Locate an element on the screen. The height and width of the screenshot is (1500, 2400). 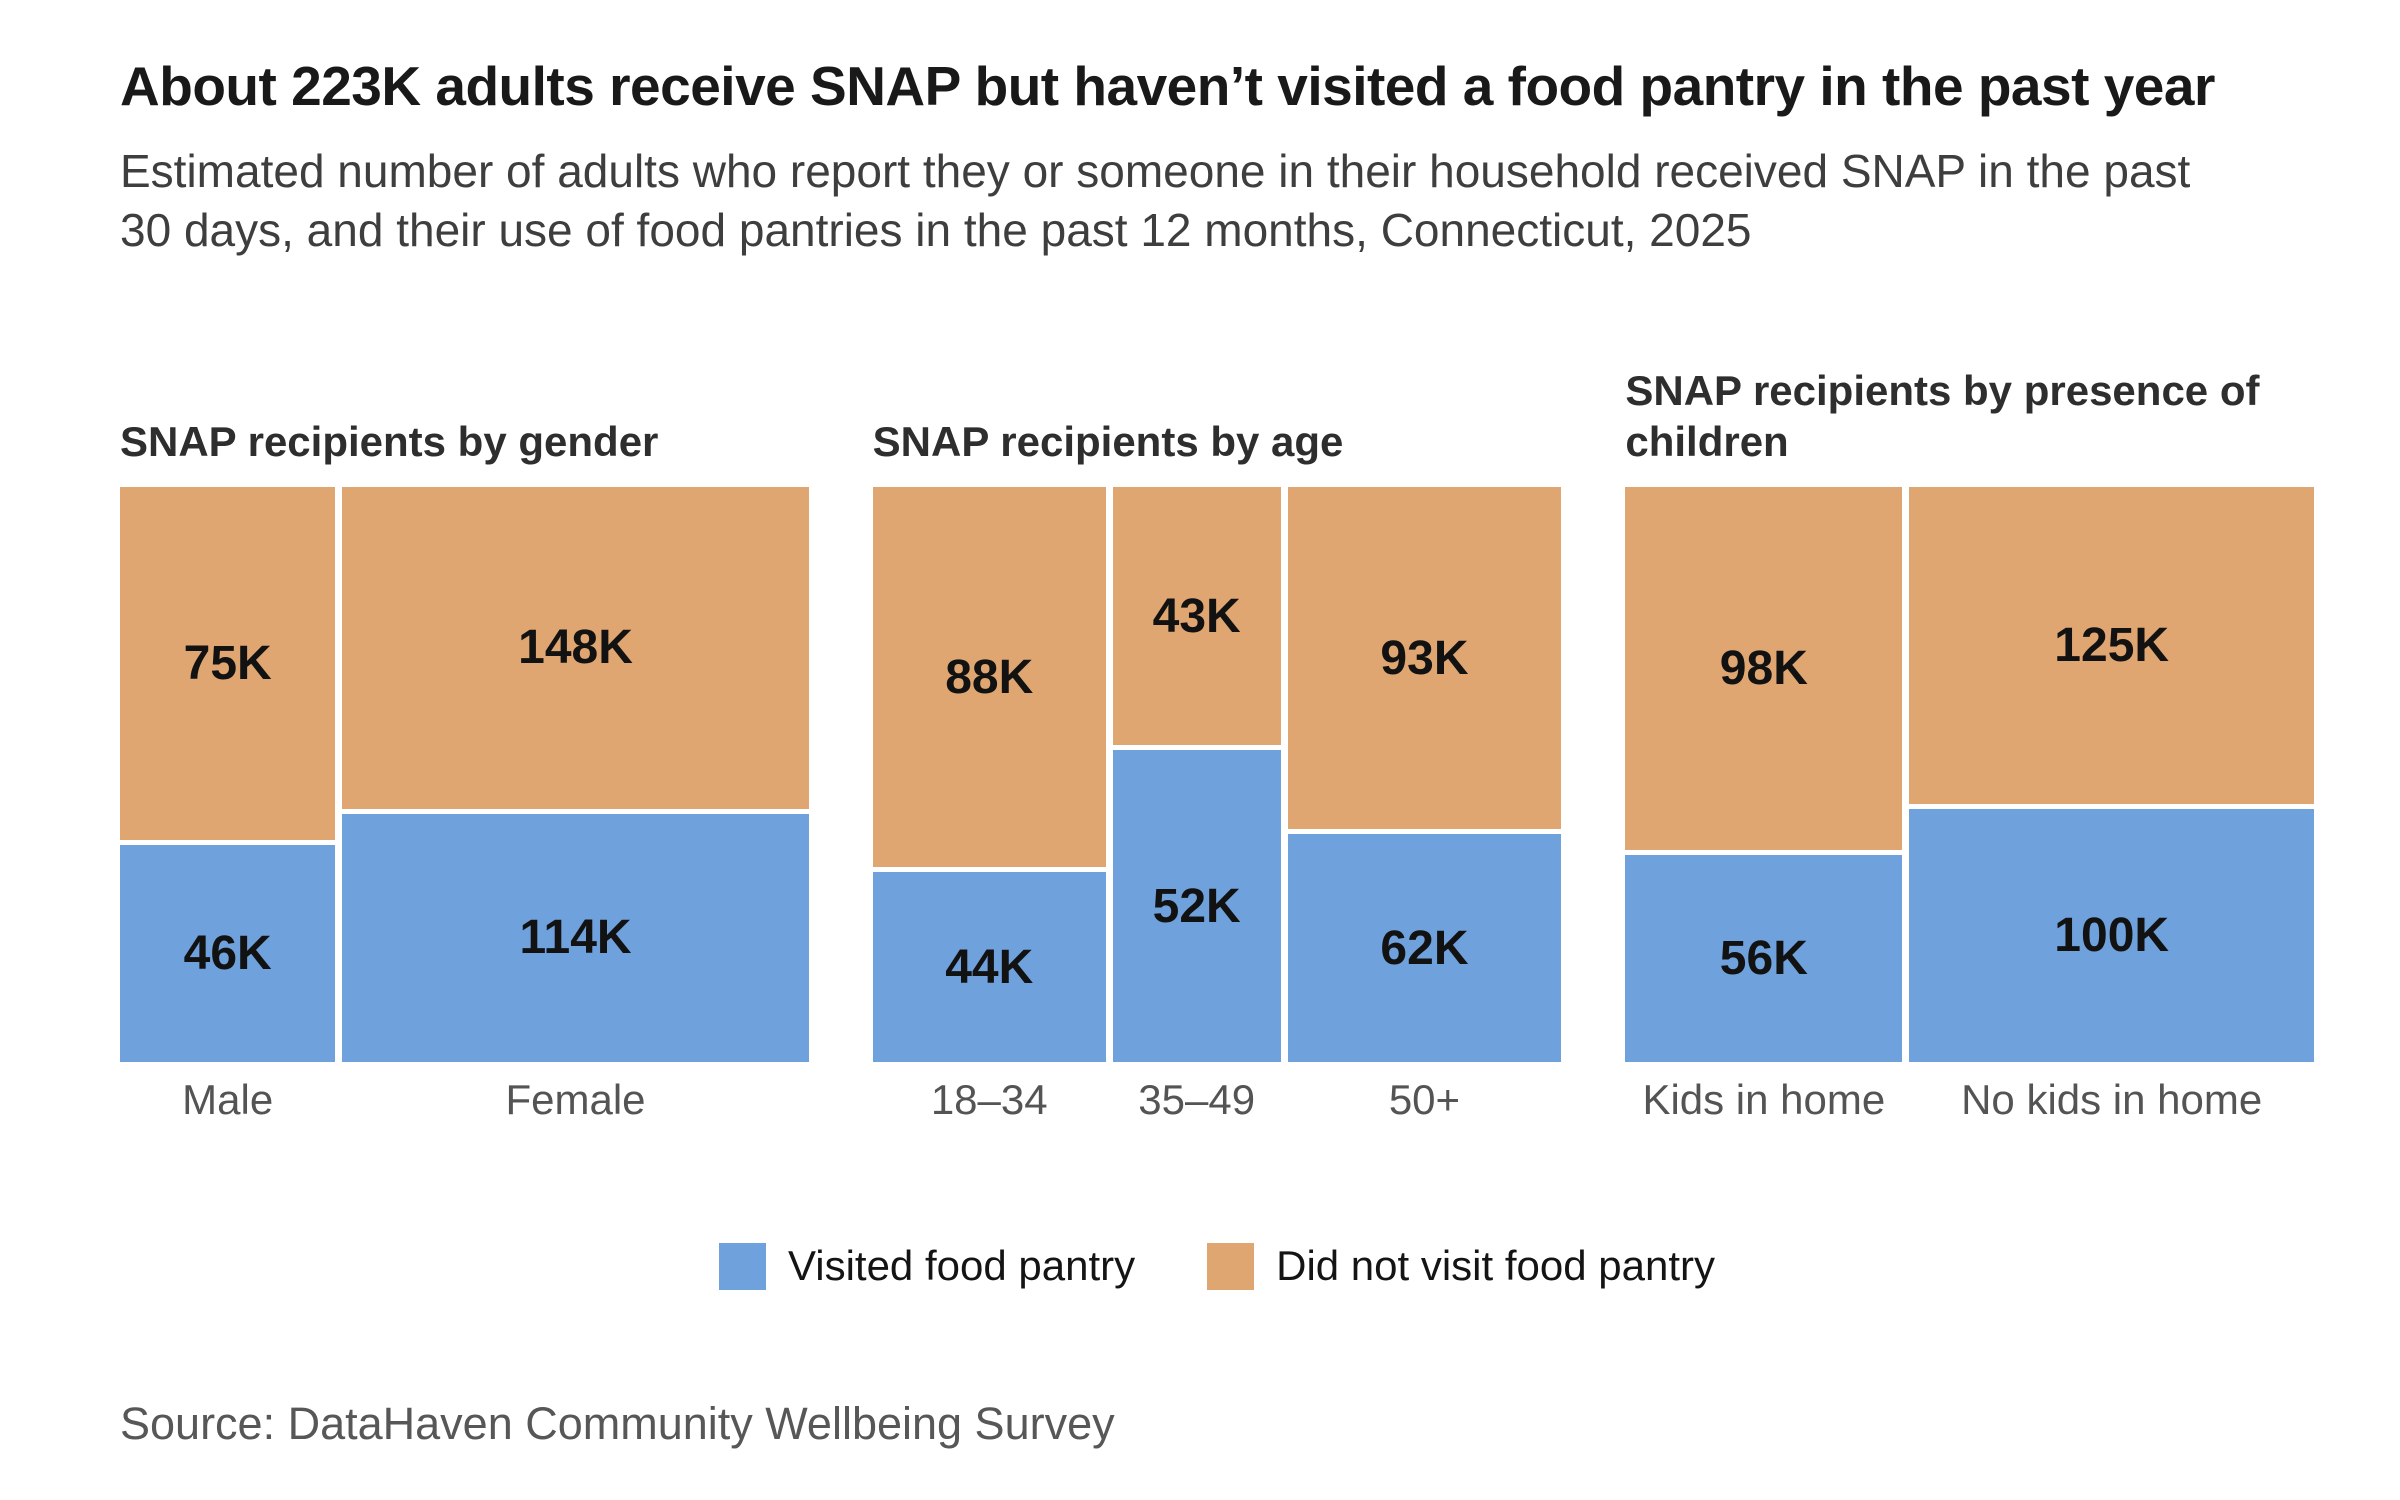
segment-visited: 44K is located at coordinates (989, 967).